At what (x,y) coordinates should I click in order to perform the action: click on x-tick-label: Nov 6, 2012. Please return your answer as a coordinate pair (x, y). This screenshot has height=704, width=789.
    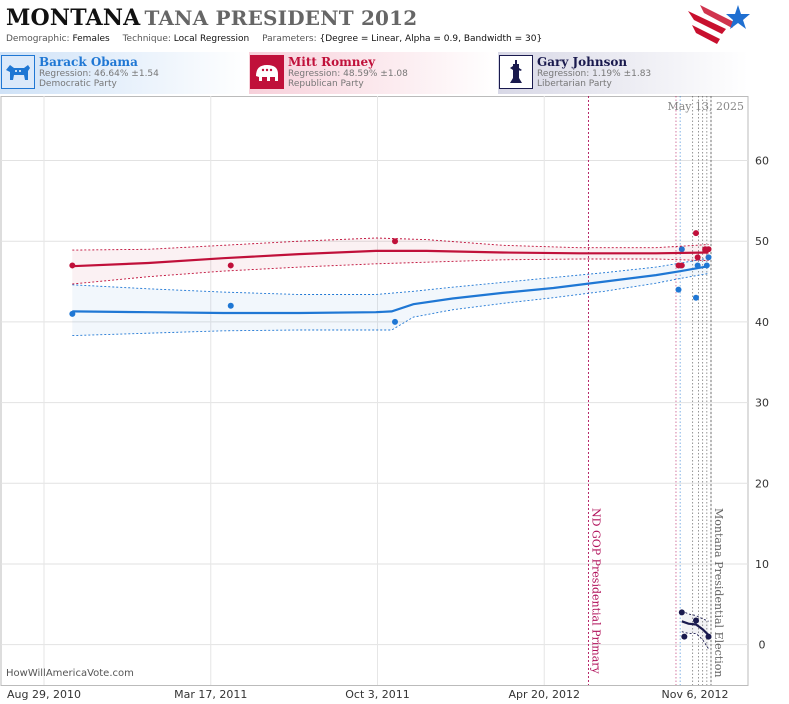
    Looking at the image, I should click on (695, 694).